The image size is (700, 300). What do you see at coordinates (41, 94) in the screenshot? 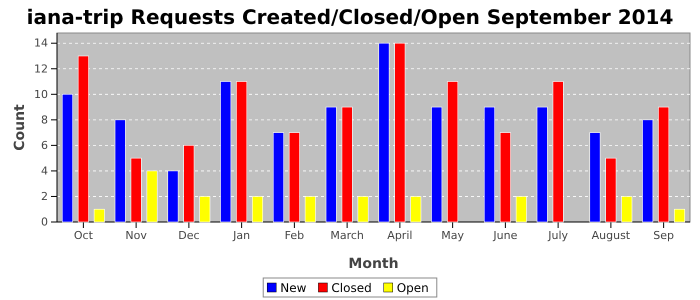
I see `y-tick-label: 10` at bounding box center [41, 94].